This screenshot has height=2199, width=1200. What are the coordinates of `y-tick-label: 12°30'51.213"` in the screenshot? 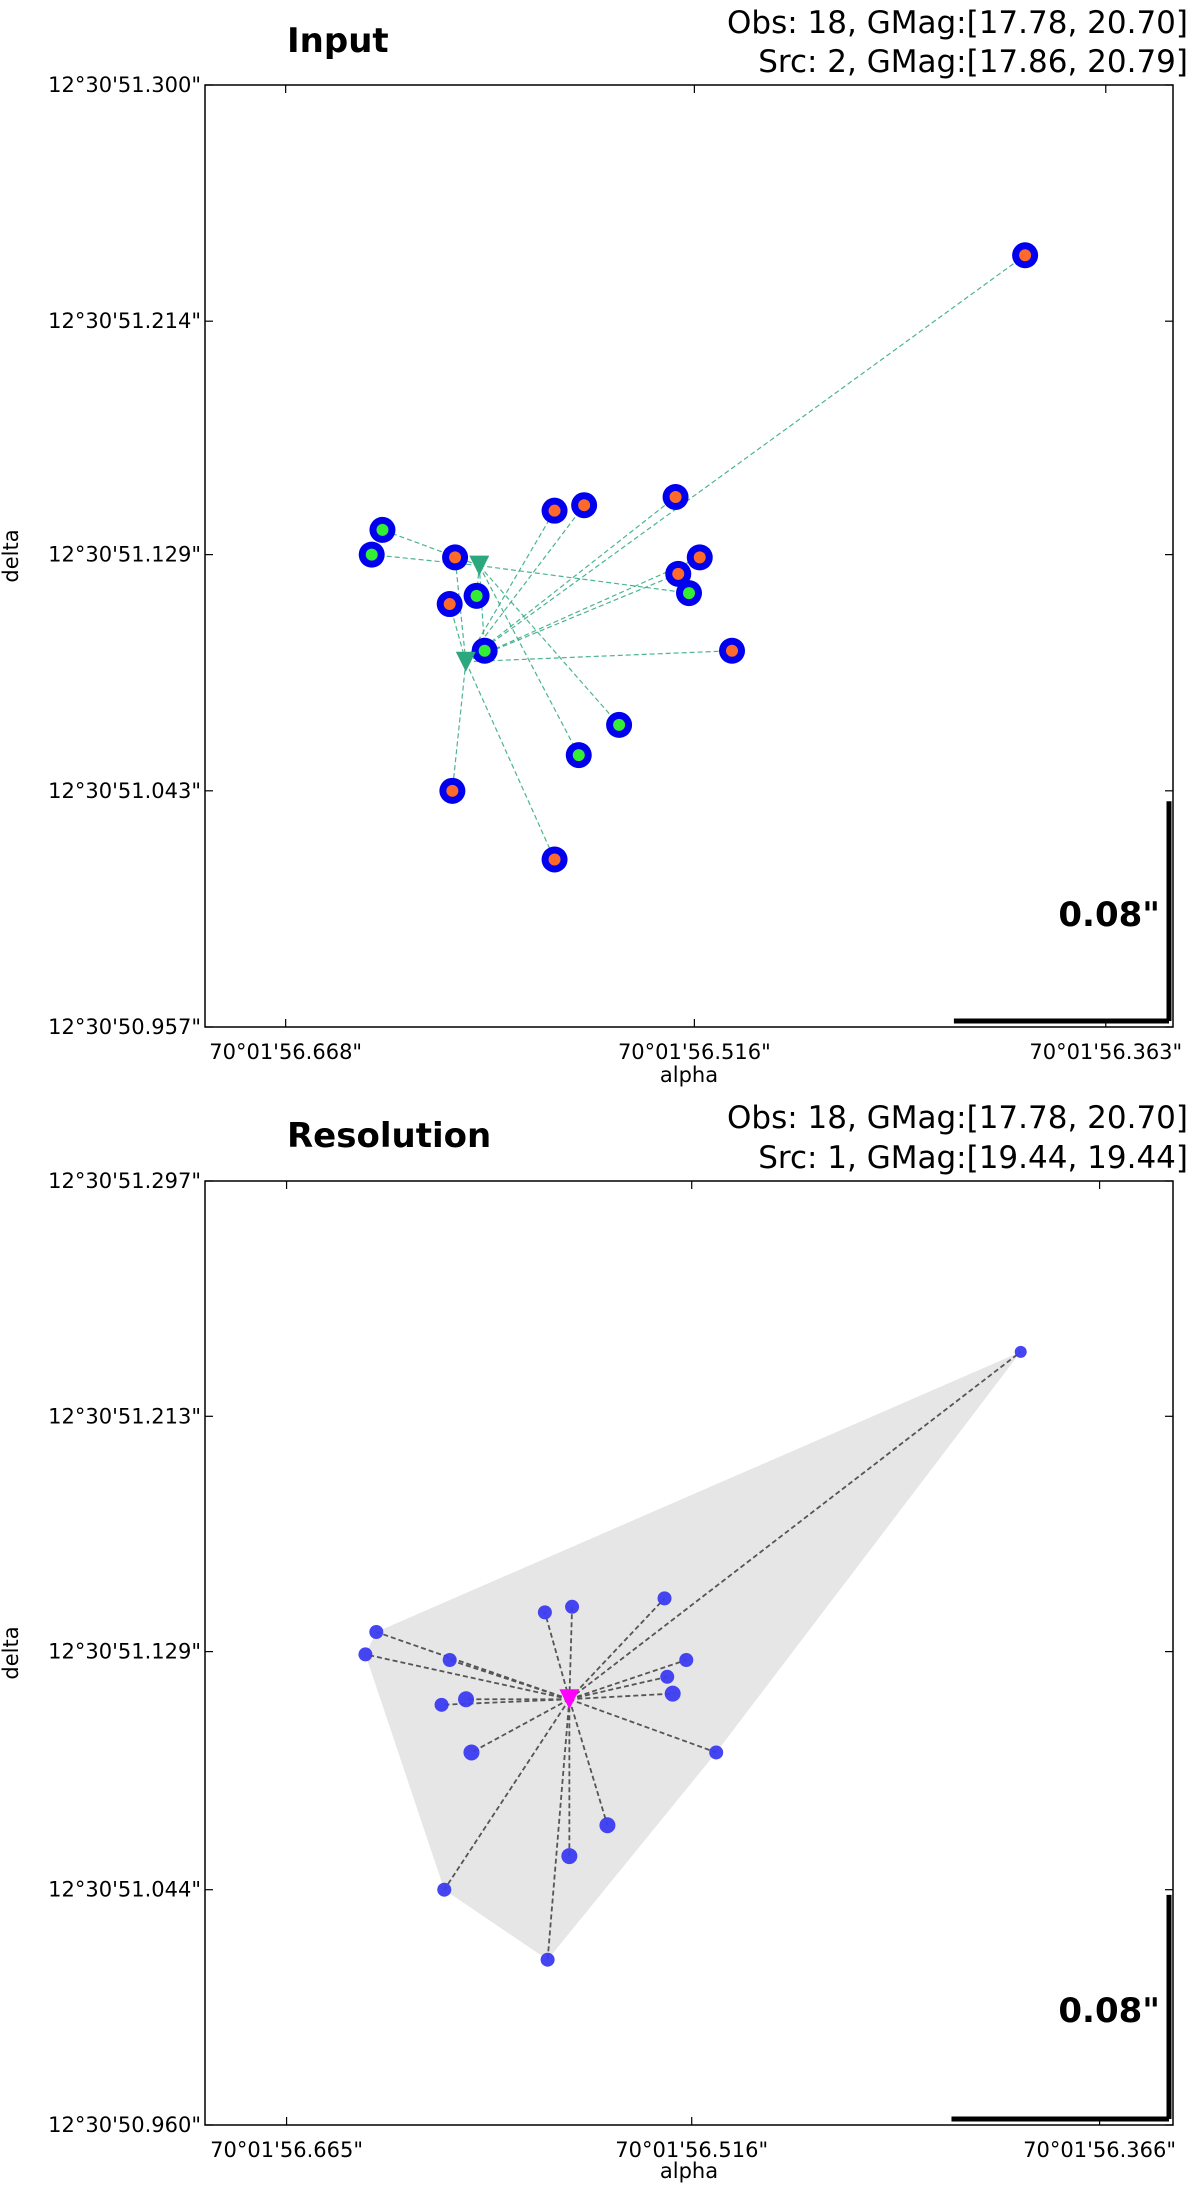 It's located at (124, 1416).